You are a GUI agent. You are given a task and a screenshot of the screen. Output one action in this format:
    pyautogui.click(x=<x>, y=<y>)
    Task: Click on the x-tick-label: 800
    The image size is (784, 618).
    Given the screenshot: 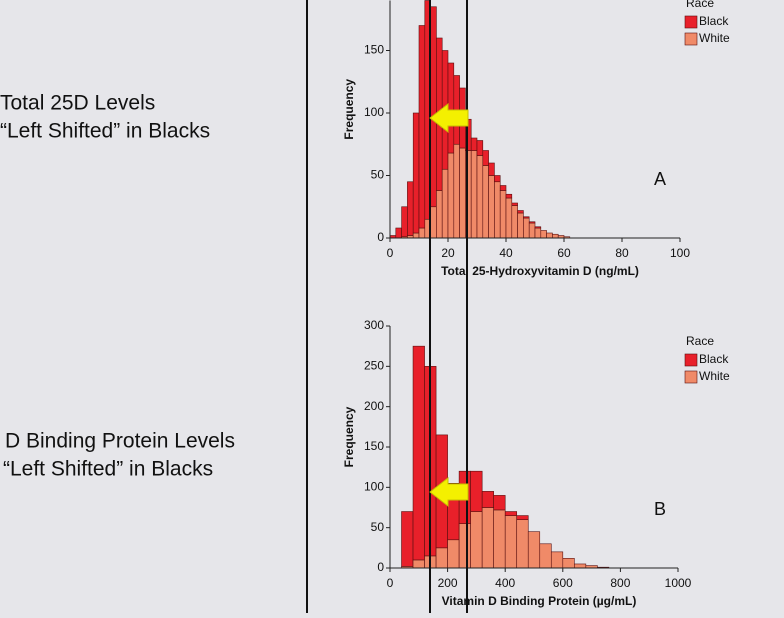 What is the action you would take?
    pyautogui.click(x=620, y=583)
    